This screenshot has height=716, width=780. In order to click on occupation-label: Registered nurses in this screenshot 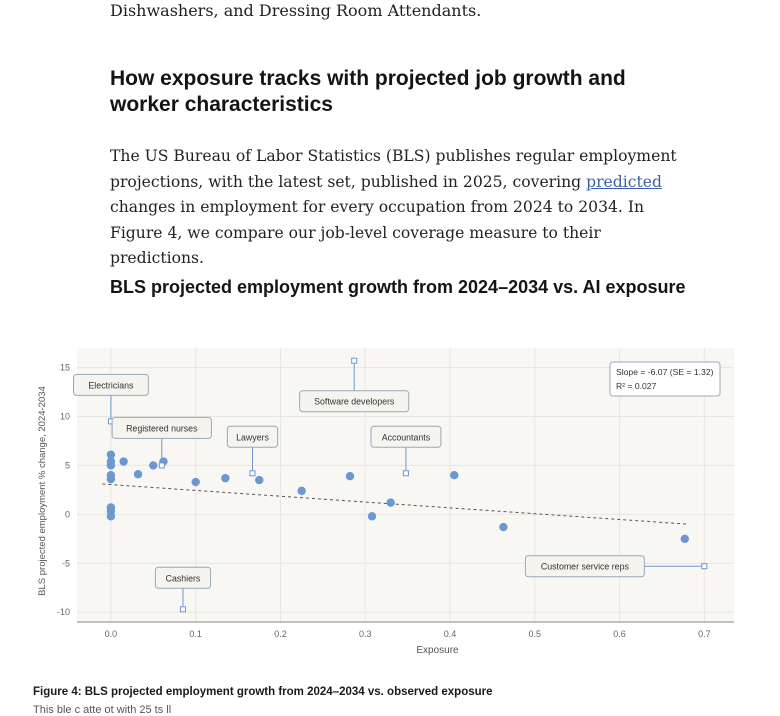, I will do `click(161, 442)`.